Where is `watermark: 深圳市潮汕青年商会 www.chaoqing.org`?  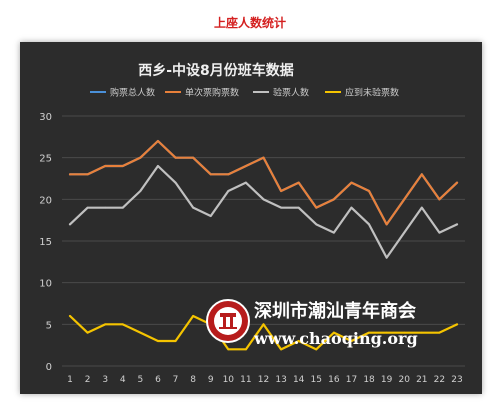
watermark: 深圳市潮汕青年商会 www.chaoqing.org is located at coordinates (312, 323).